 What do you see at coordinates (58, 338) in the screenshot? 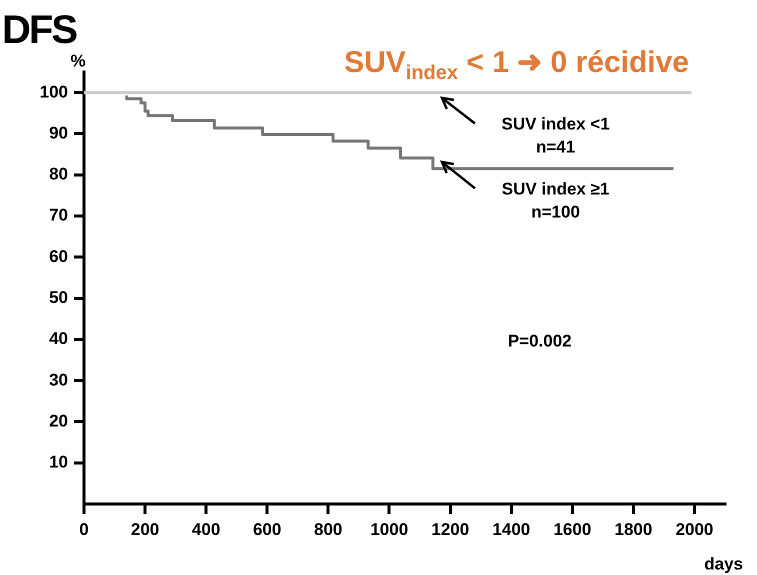
I see `y-tick-label: 40` at bounding box center [58, 338].